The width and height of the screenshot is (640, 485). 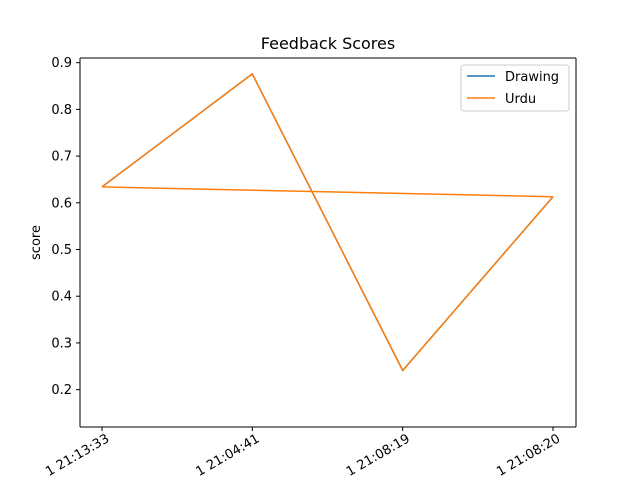 What do you see at coordinates (520, 99) in the screenshot?
I see `legend-label-urdu: Urdu` at bounding box center [520, 99].